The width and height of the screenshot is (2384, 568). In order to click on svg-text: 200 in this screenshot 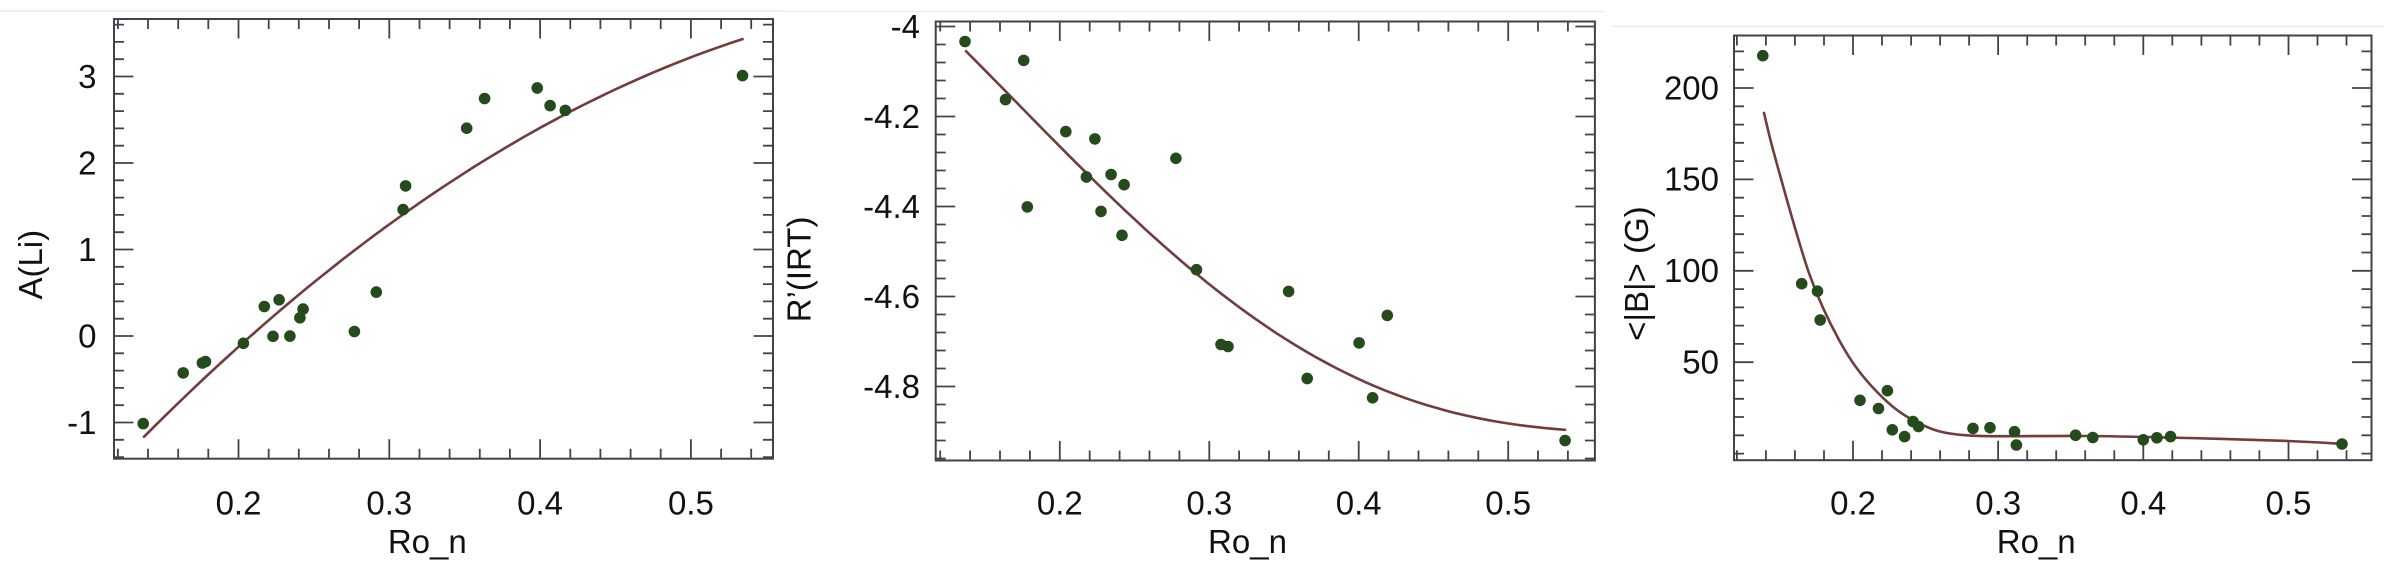, I will do `click(1691, 87)`.